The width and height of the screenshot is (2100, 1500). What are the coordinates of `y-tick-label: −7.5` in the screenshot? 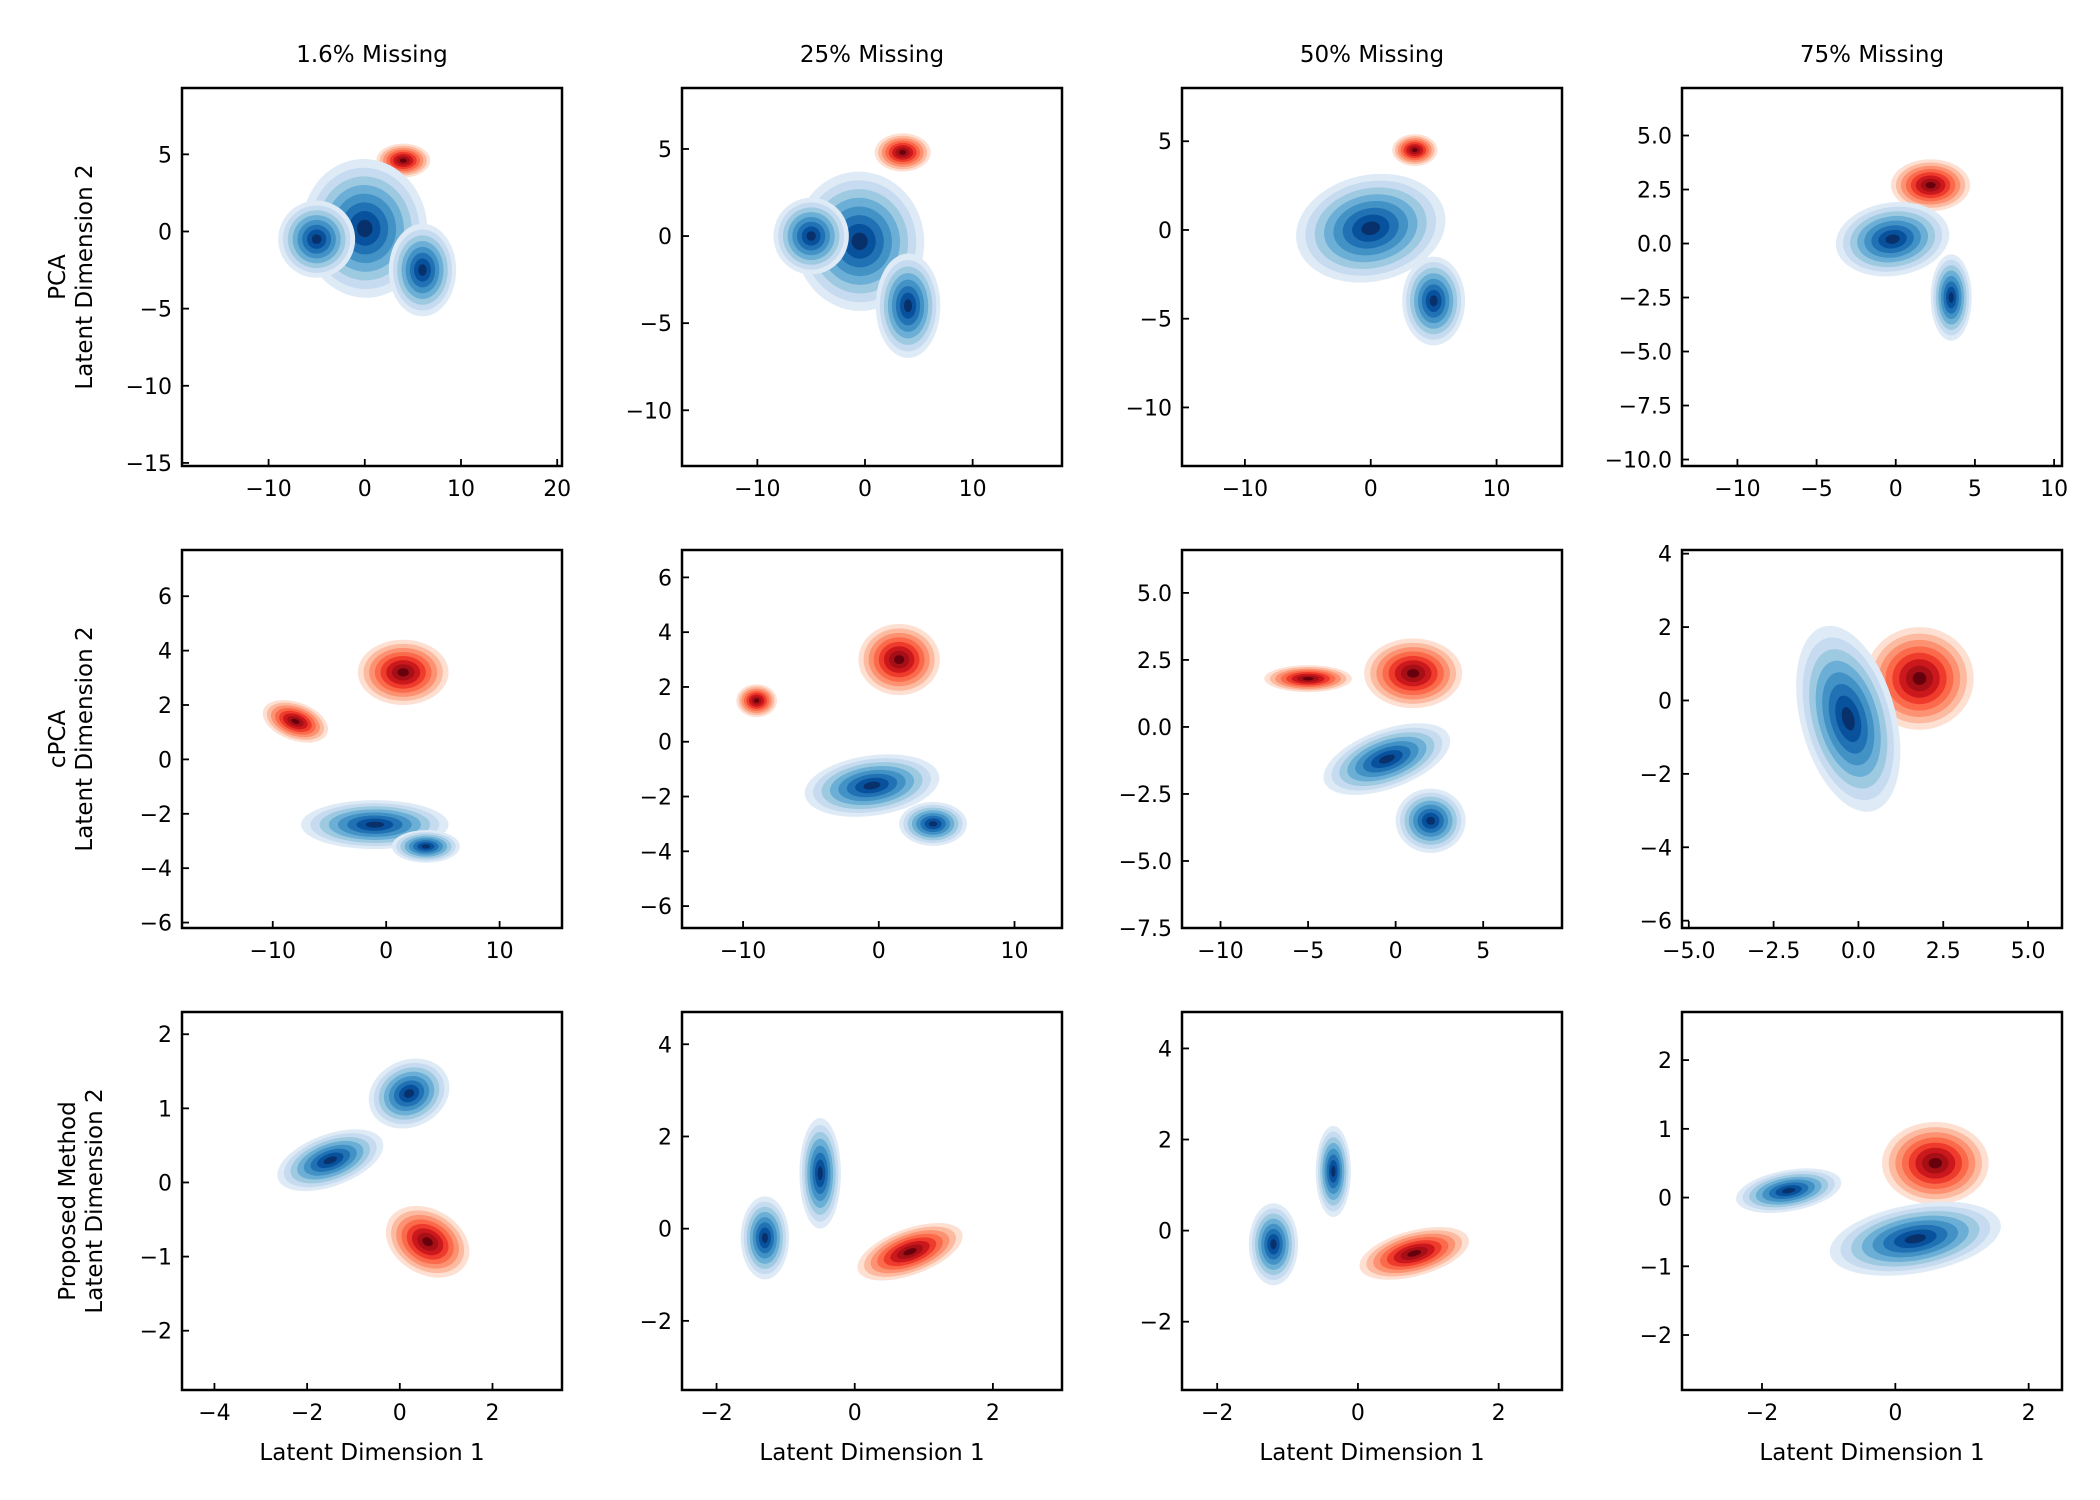 It's located at (1145, 929).